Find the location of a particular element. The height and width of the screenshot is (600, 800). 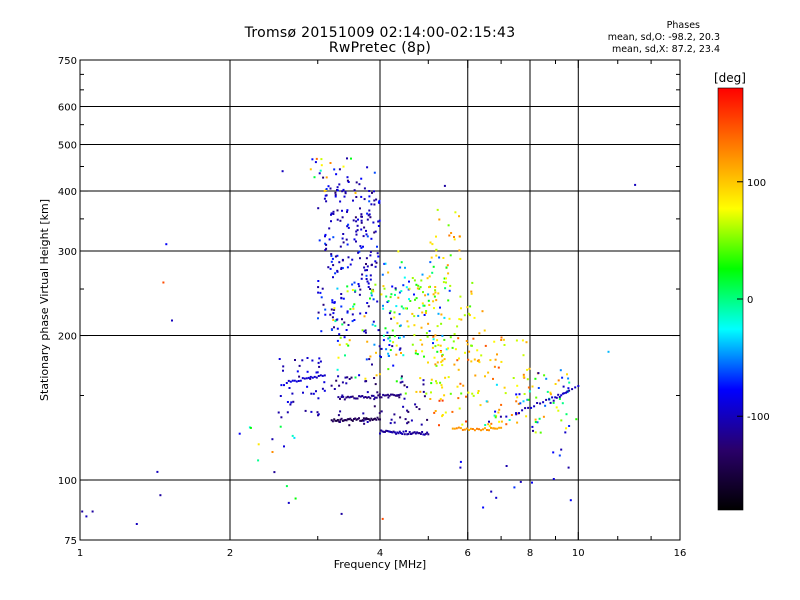

x-tick-label: 16 is located at coordinates (680, 553).